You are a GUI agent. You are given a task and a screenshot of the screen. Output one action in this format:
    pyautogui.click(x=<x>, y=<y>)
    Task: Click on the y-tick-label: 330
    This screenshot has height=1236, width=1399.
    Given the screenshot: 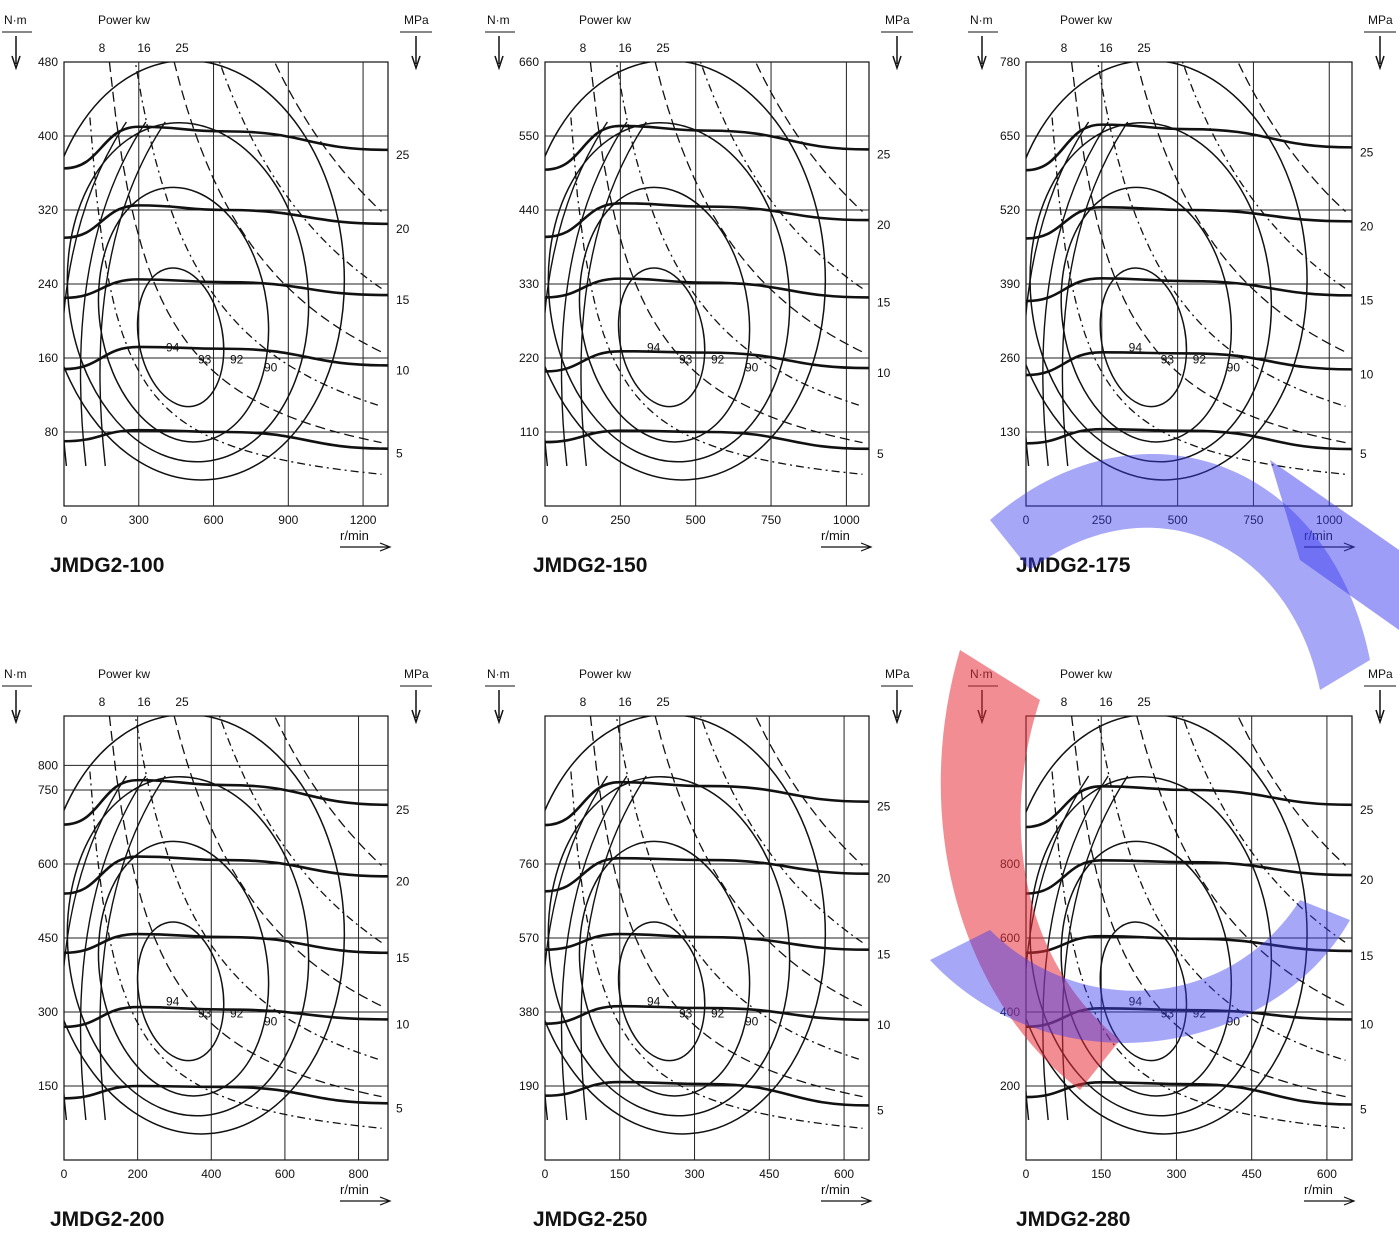 What is the action you would take?
    pyautogui.click(x=529, y=284)
    